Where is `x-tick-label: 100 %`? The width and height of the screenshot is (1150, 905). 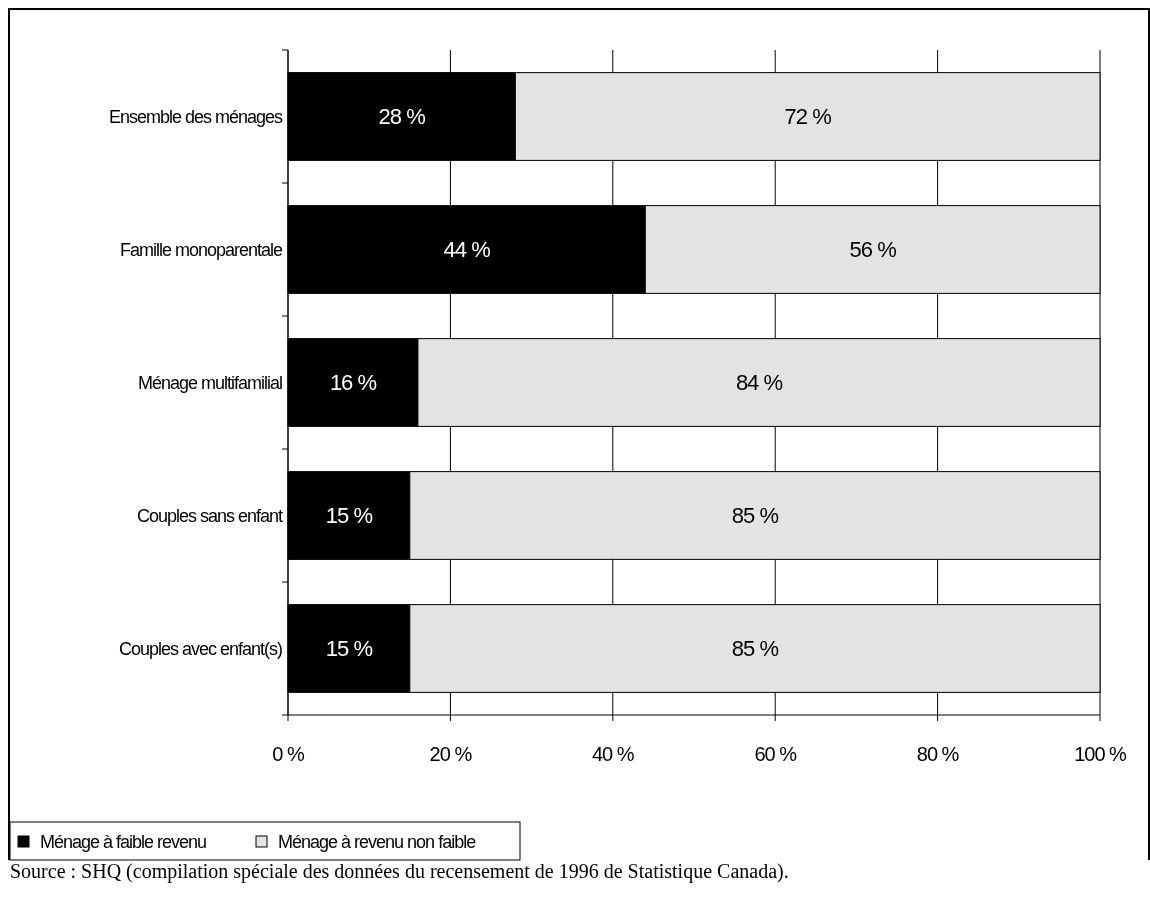 x-tick-label: 100 % is located at coordinates (1101, 754).